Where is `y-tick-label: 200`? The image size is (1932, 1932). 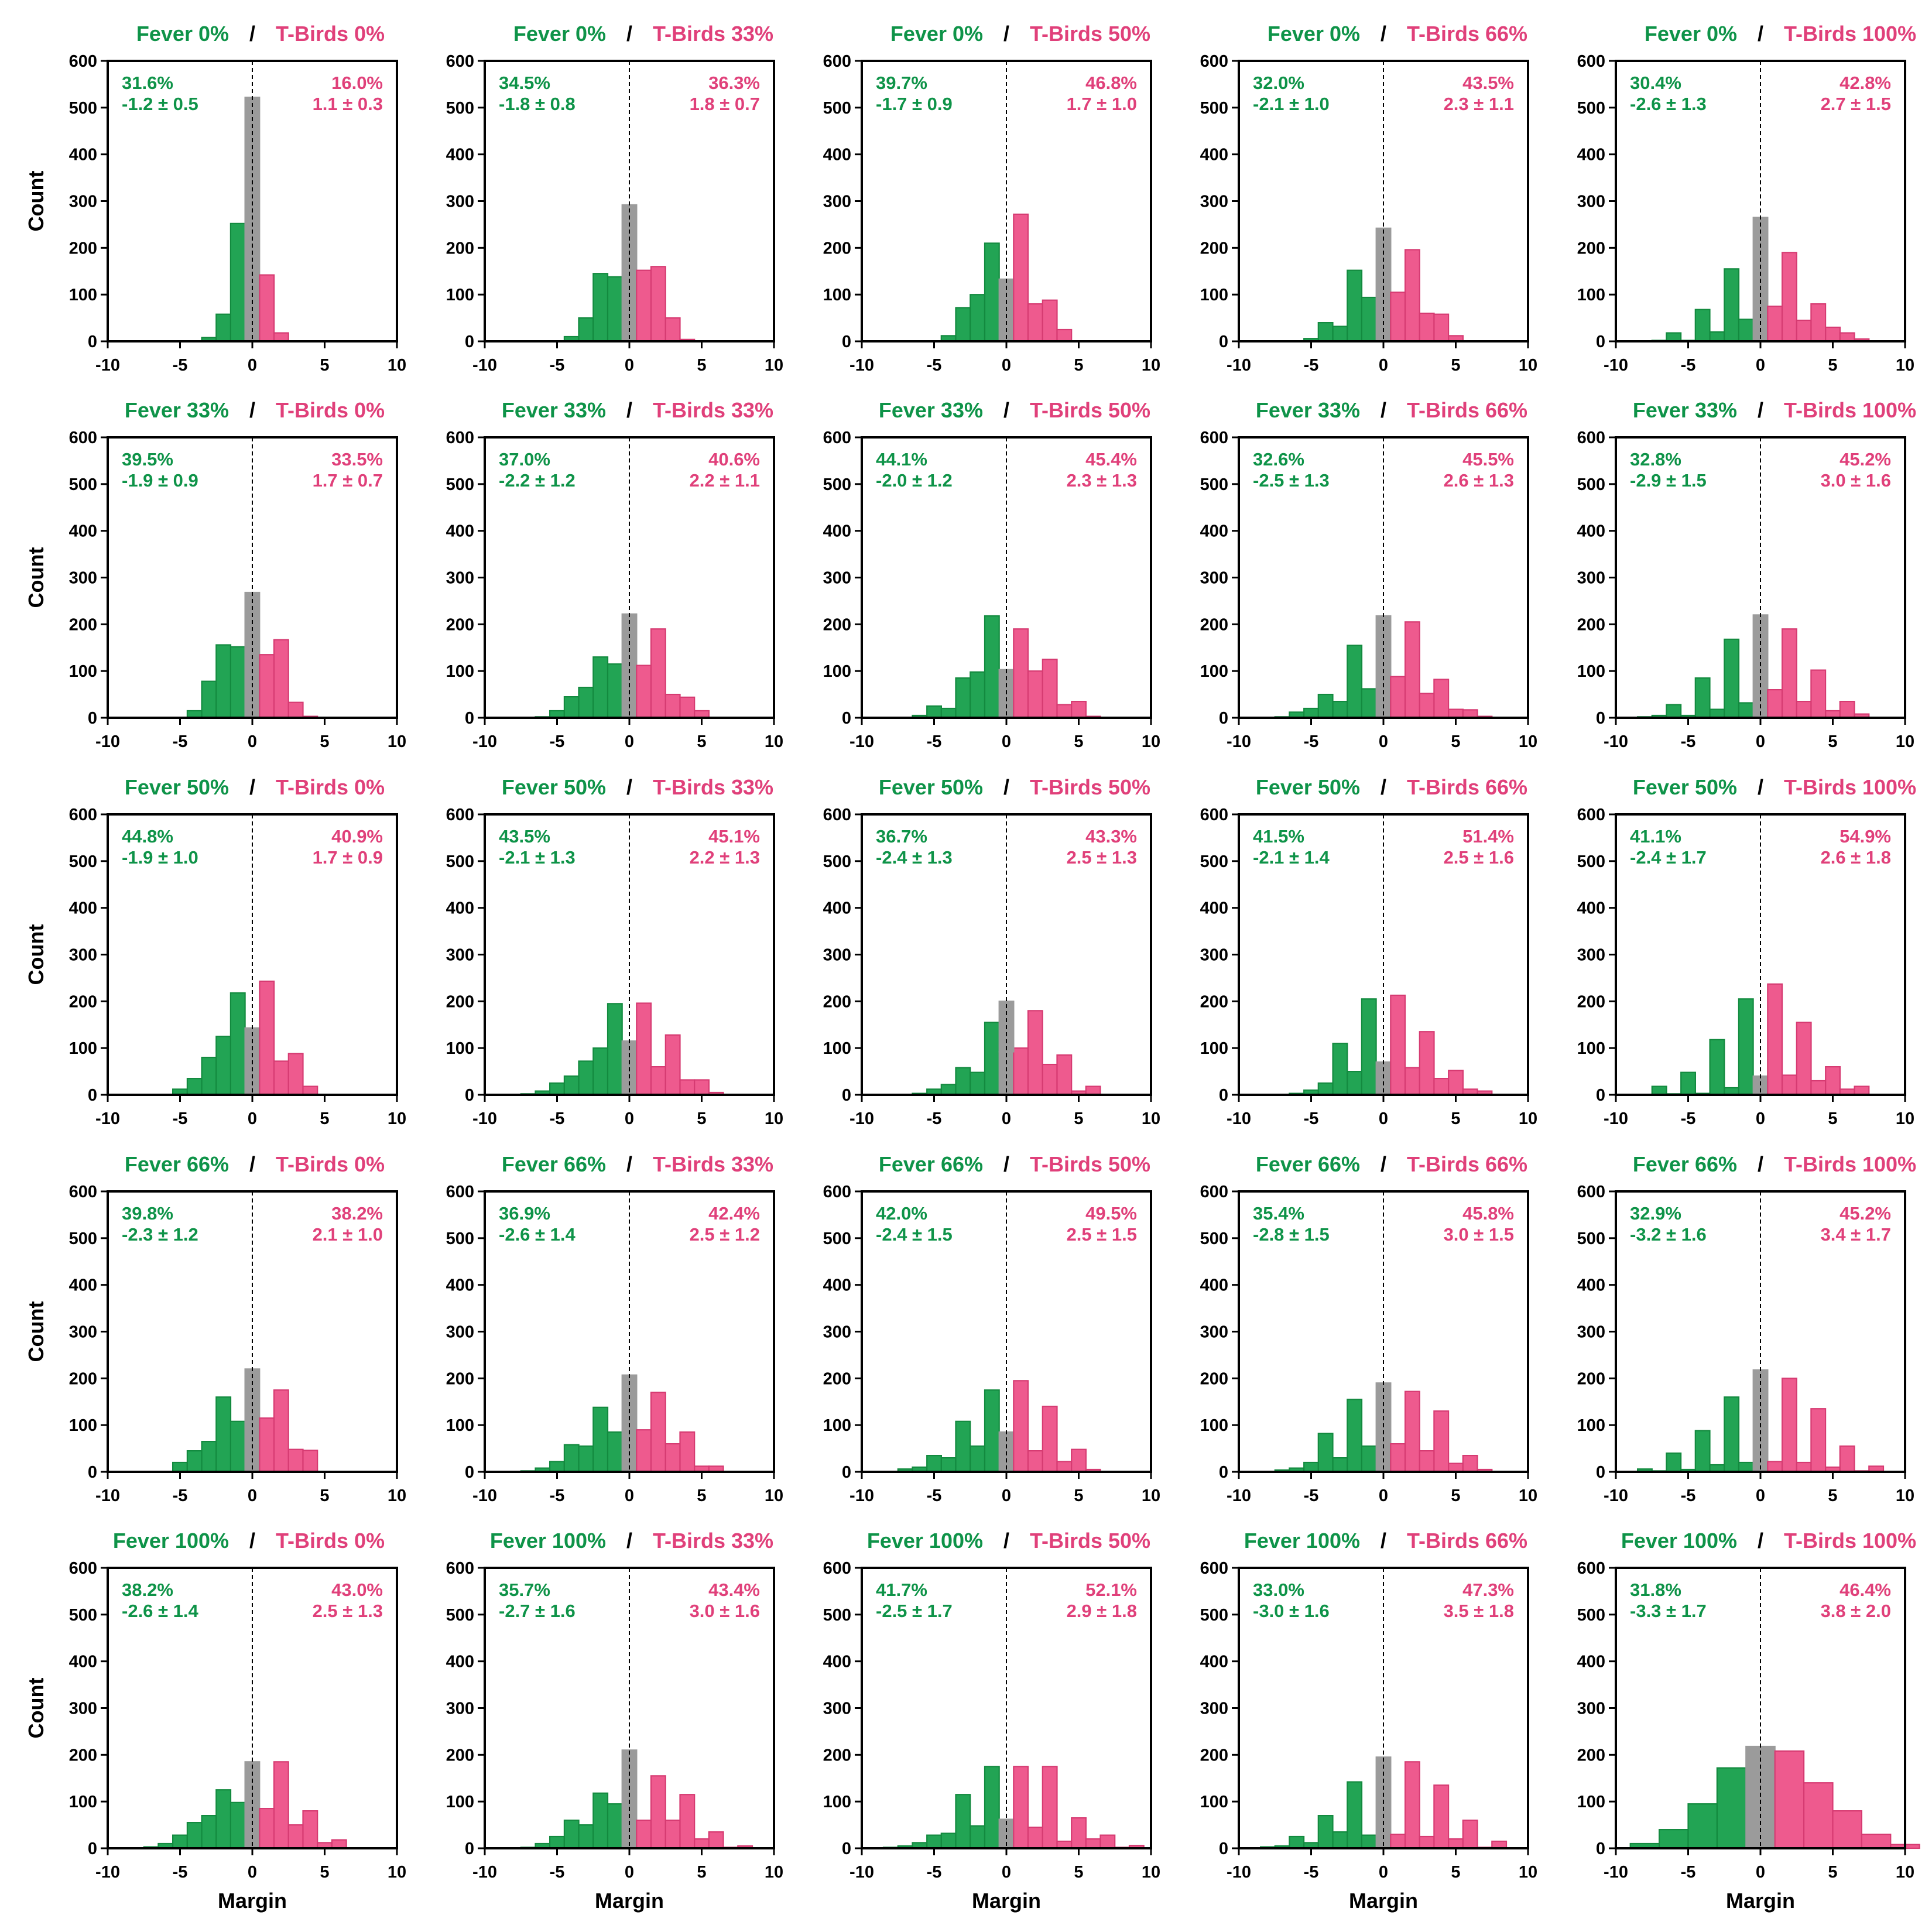
y-tick-label: 200 is located at coordinates (837, 248).